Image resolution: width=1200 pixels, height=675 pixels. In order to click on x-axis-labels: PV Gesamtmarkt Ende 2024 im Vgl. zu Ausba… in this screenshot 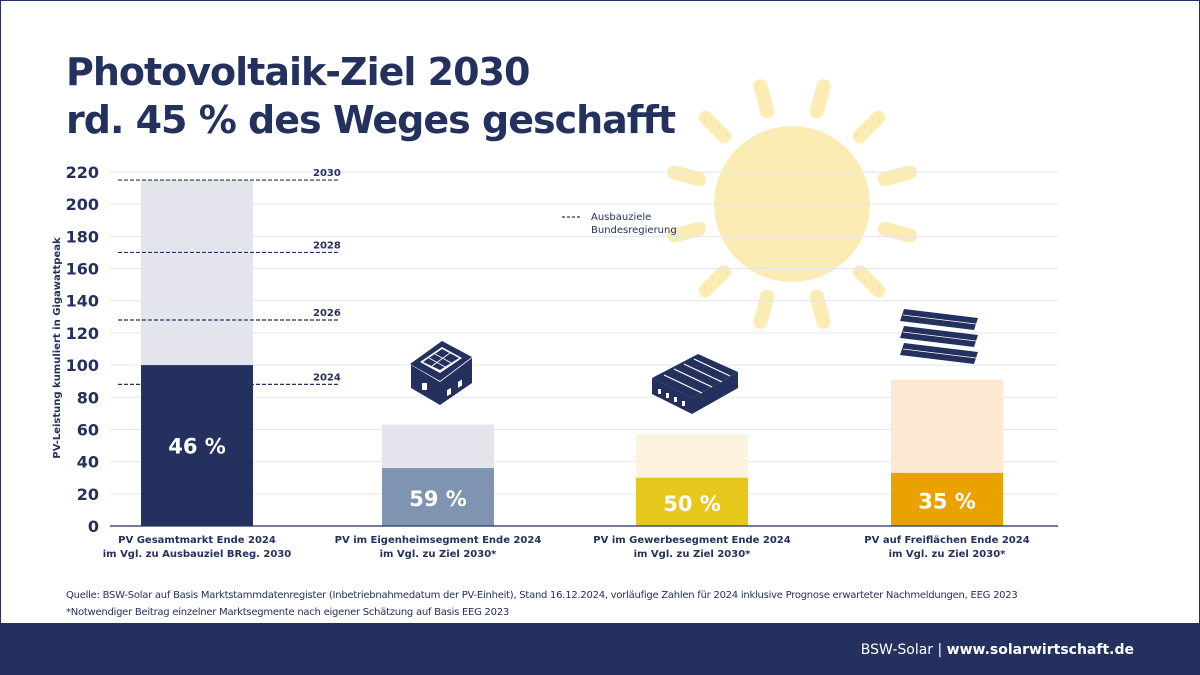, I will do `click(566, 547)`.